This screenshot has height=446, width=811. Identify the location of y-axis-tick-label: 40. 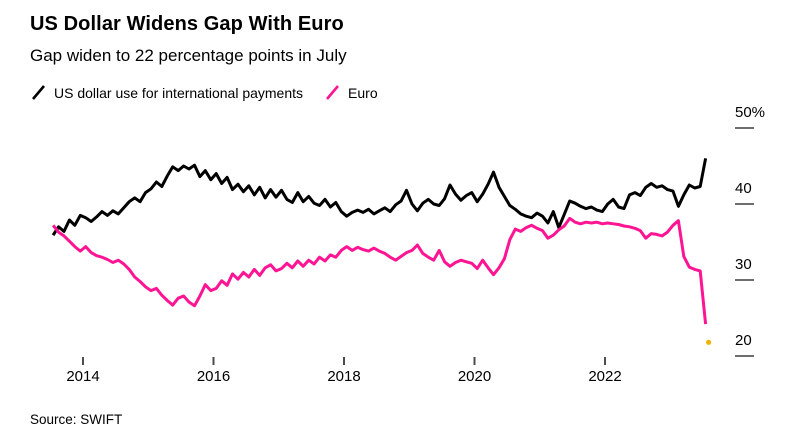
(743, 188).